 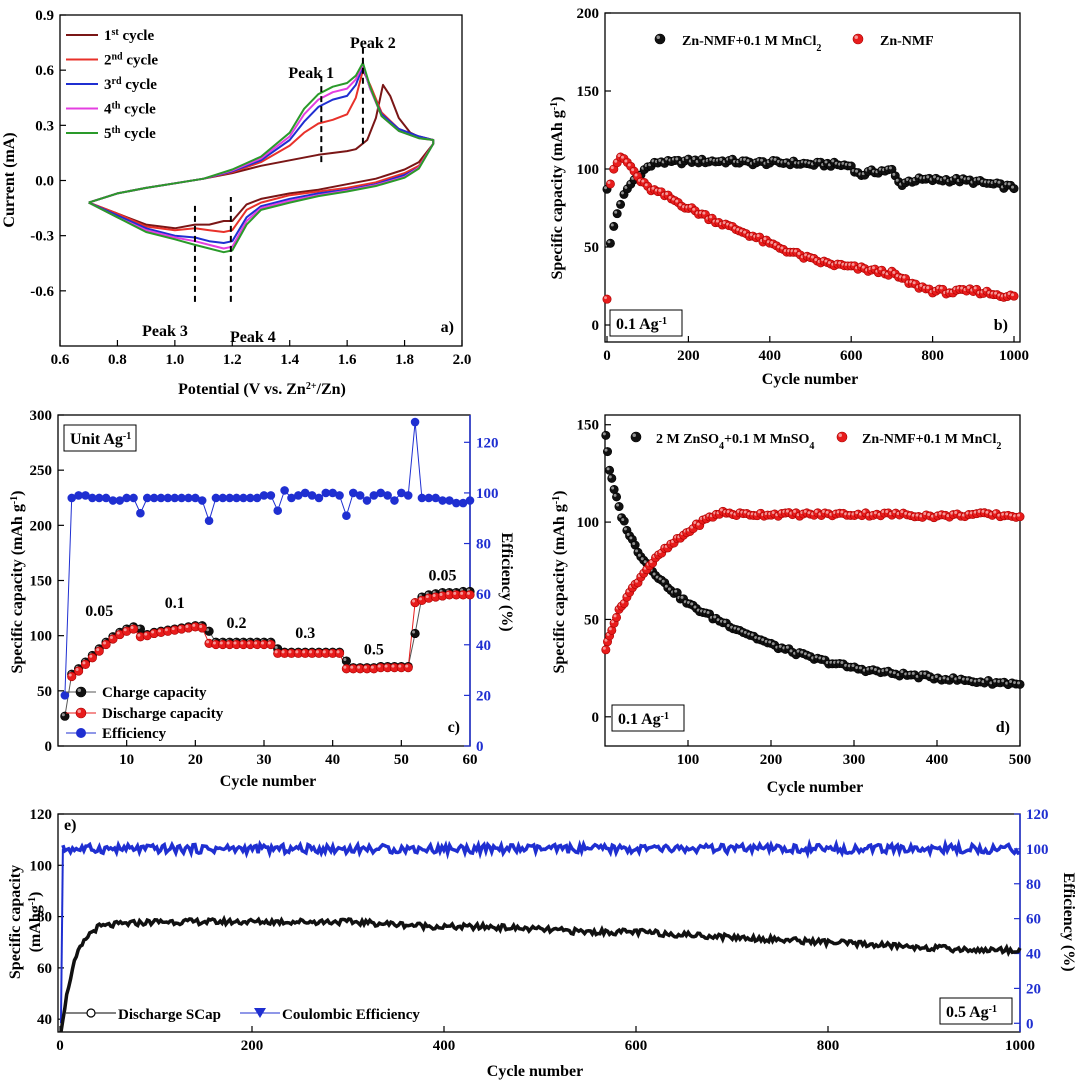 I want to click on panel-d-ylabel-part: Specific capacity (mAh g, so click(x=559, y=588).